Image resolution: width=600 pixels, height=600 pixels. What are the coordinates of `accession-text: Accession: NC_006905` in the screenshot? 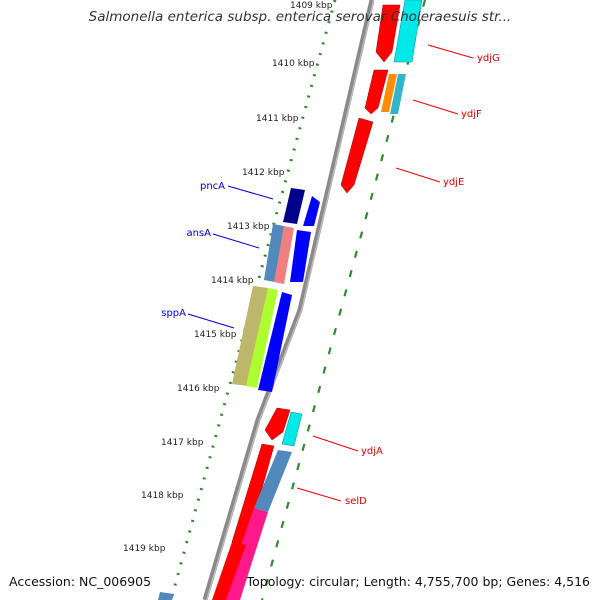 It's located at (80, 581).